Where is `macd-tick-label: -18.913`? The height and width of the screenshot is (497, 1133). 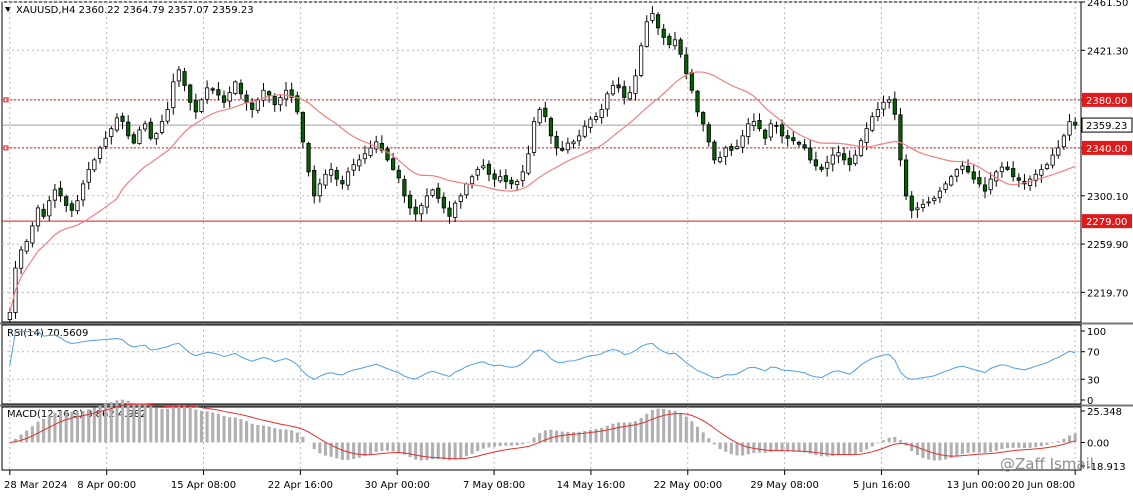
macd-tick-label: -18.913 is located at coordinates (1106, 467).